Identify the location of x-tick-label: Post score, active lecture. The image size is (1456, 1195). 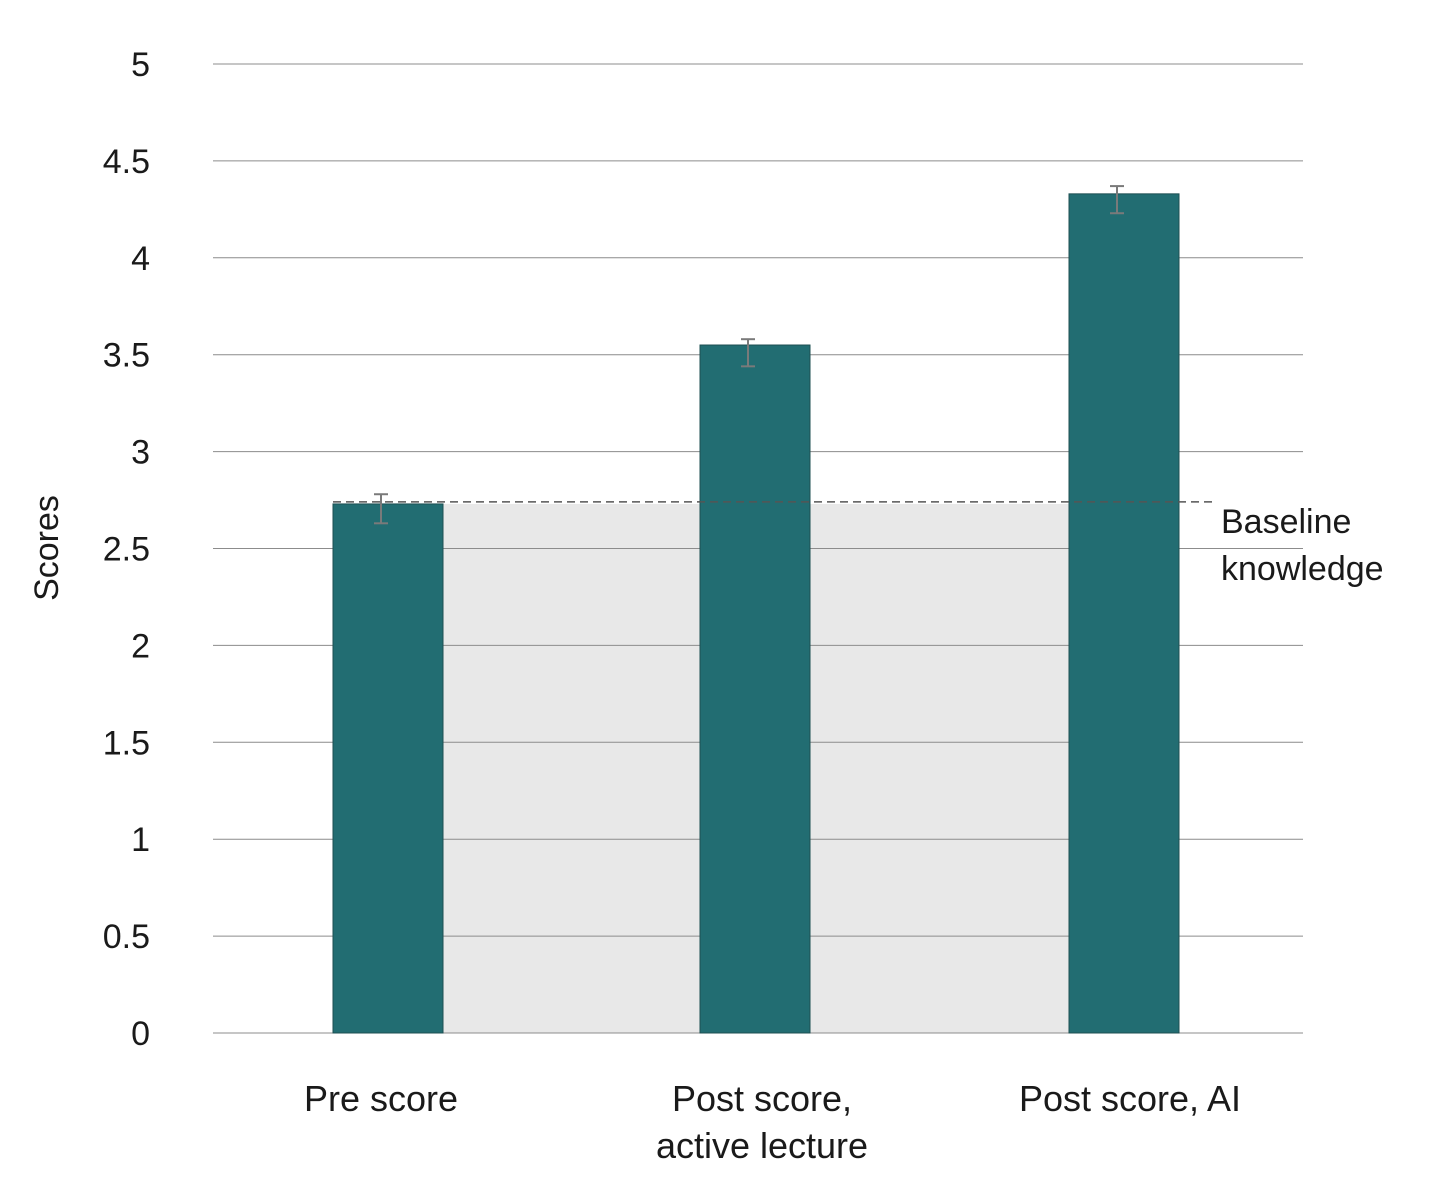
(762, 1122).